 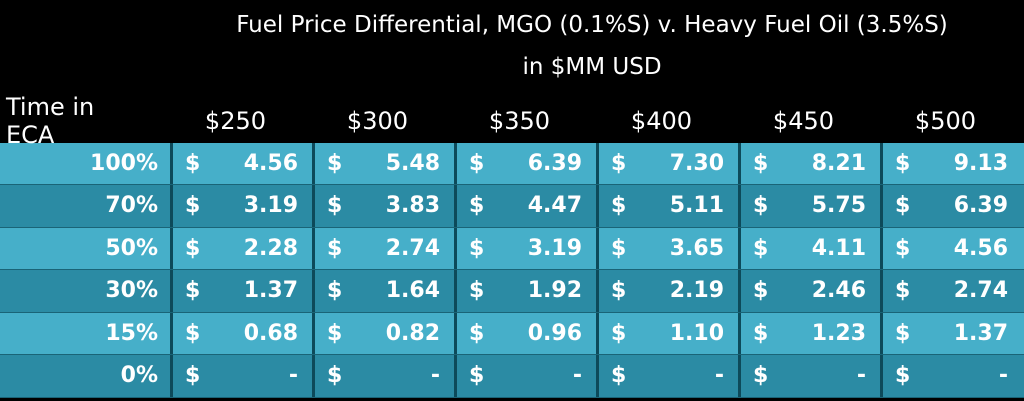 I want to click on table-cell: $3.83, so click(x=383, y=206).